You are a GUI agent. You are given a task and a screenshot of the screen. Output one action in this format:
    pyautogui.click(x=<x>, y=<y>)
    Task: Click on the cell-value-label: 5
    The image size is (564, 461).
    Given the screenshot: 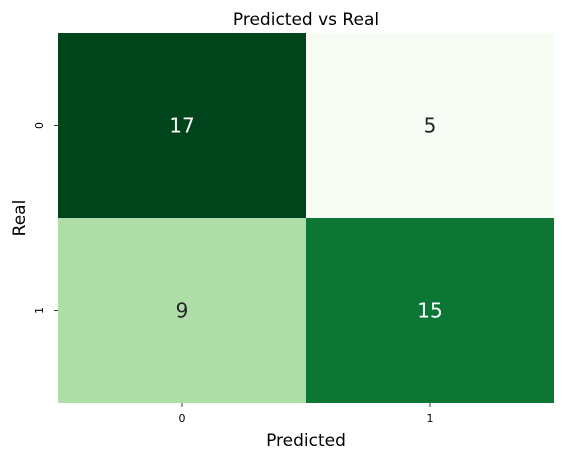 What is the action you would take?
    pyautogui.click(x=430, y=126)
    